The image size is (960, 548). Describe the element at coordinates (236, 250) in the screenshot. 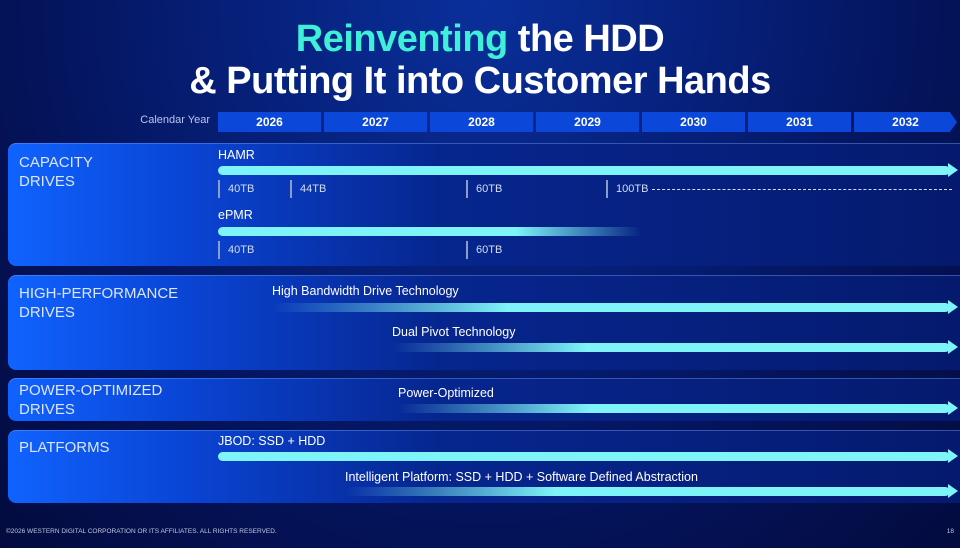

I see `epmr-milestone: 40TB` at that location.